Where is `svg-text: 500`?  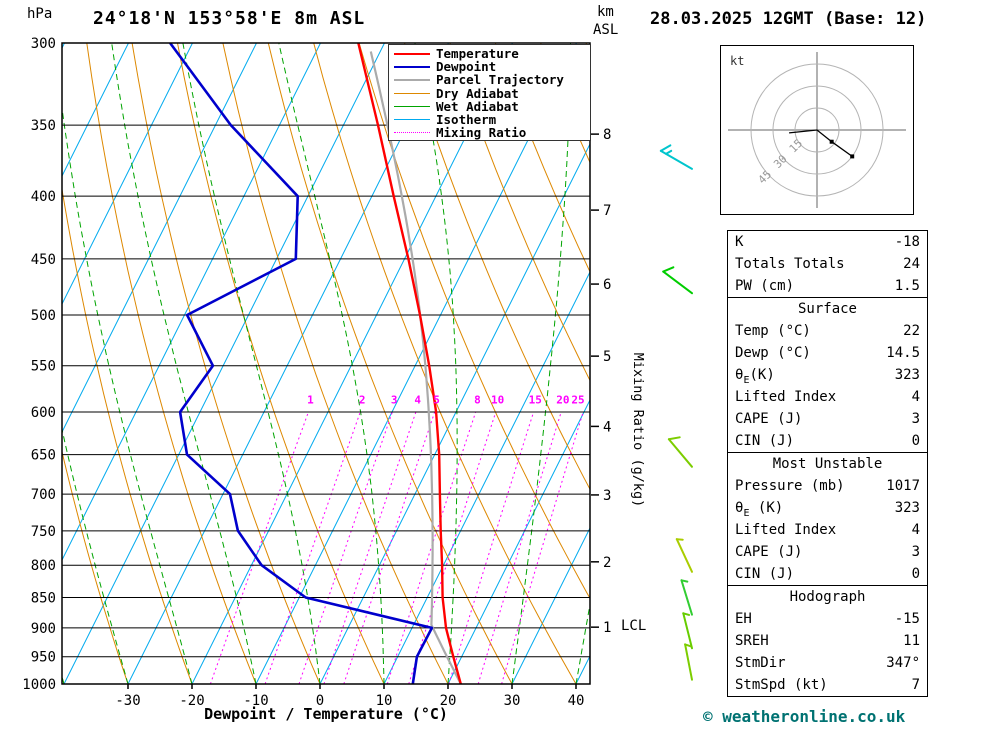
svg-text: 500 is located at coordinates (43, 316).